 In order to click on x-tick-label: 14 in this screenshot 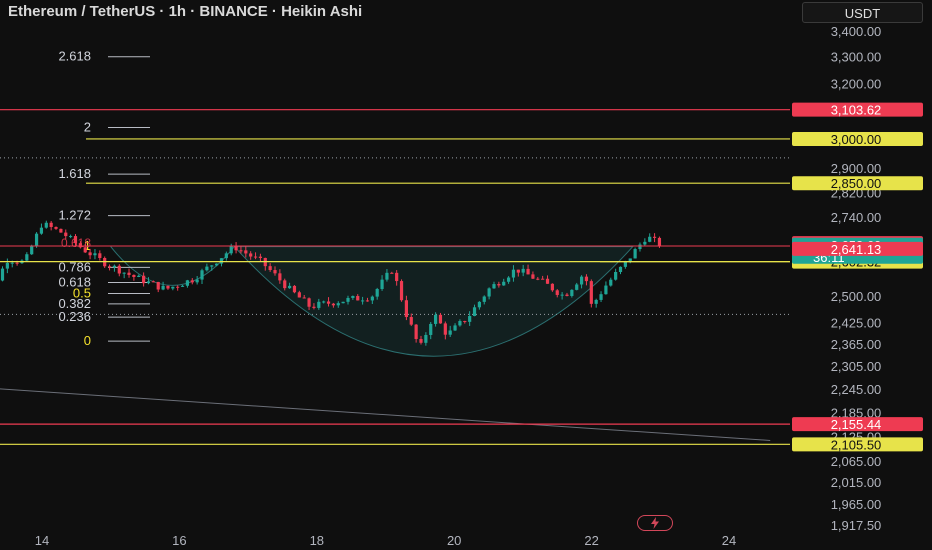, I will do `click(42, 540)`.